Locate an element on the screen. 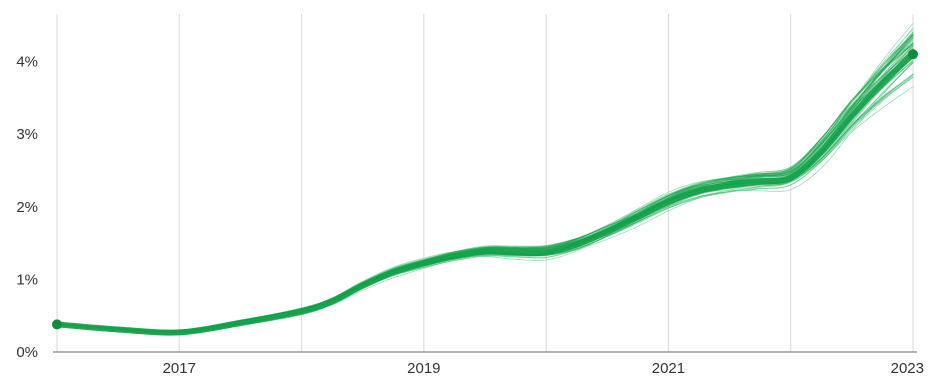 This screenshot has height=383, width=935. end-point is located at coordinates (913, 54).